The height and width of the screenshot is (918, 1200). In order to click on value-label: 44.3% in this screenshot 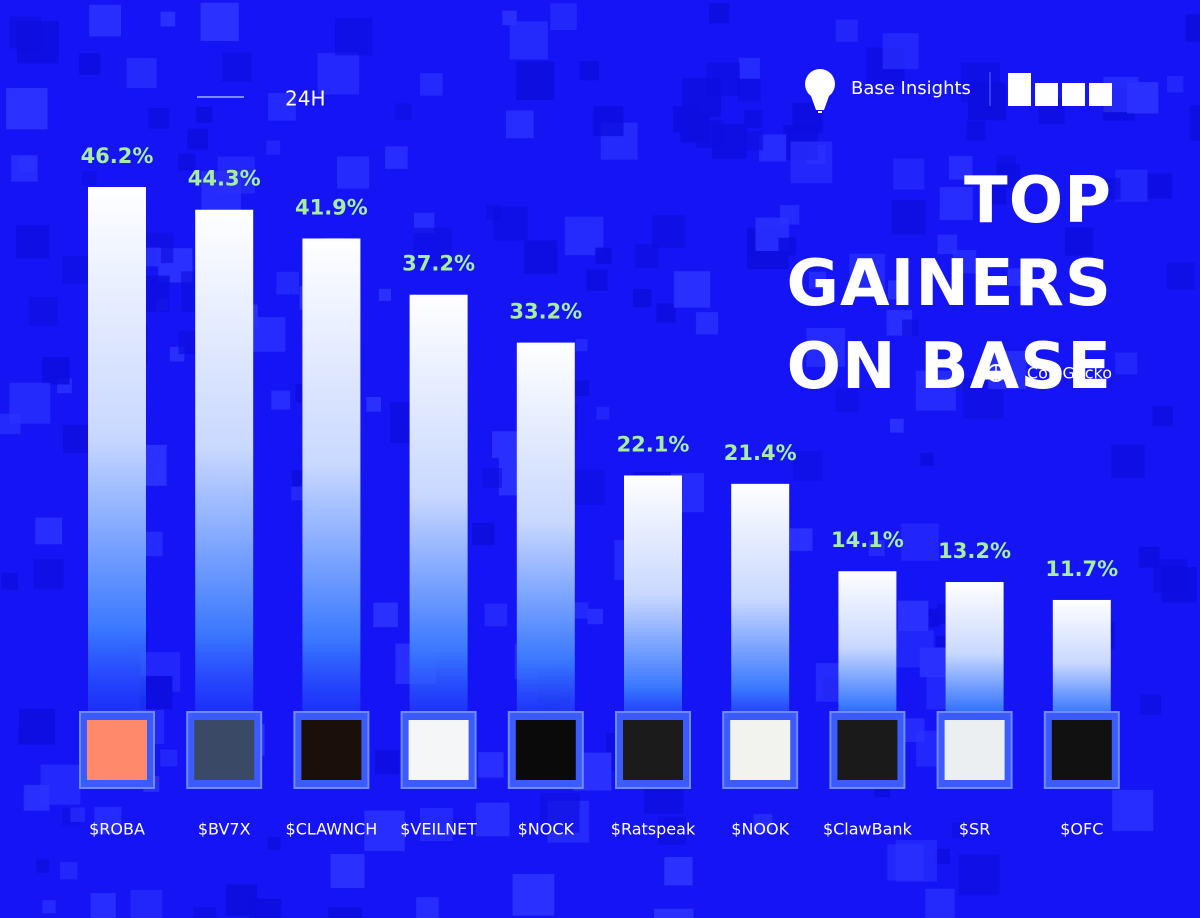, I will do `click(224, 179)`.